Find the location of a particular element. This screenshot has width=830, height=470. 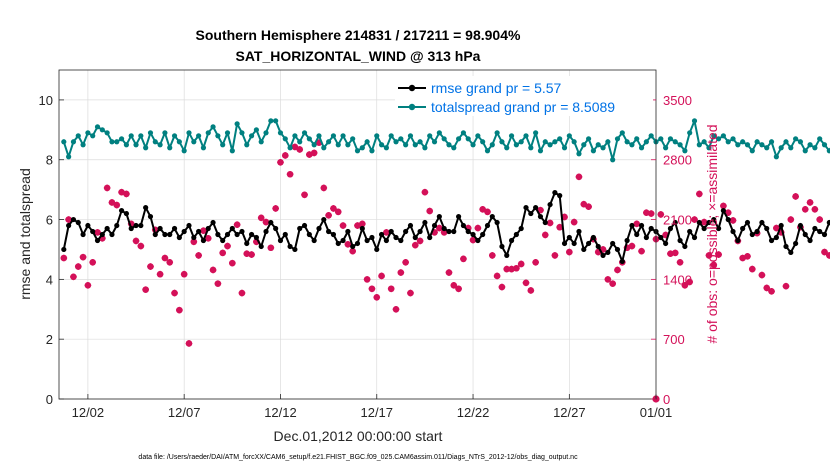

y-tick-label-3: 6 is located at coordinates (49, 220).